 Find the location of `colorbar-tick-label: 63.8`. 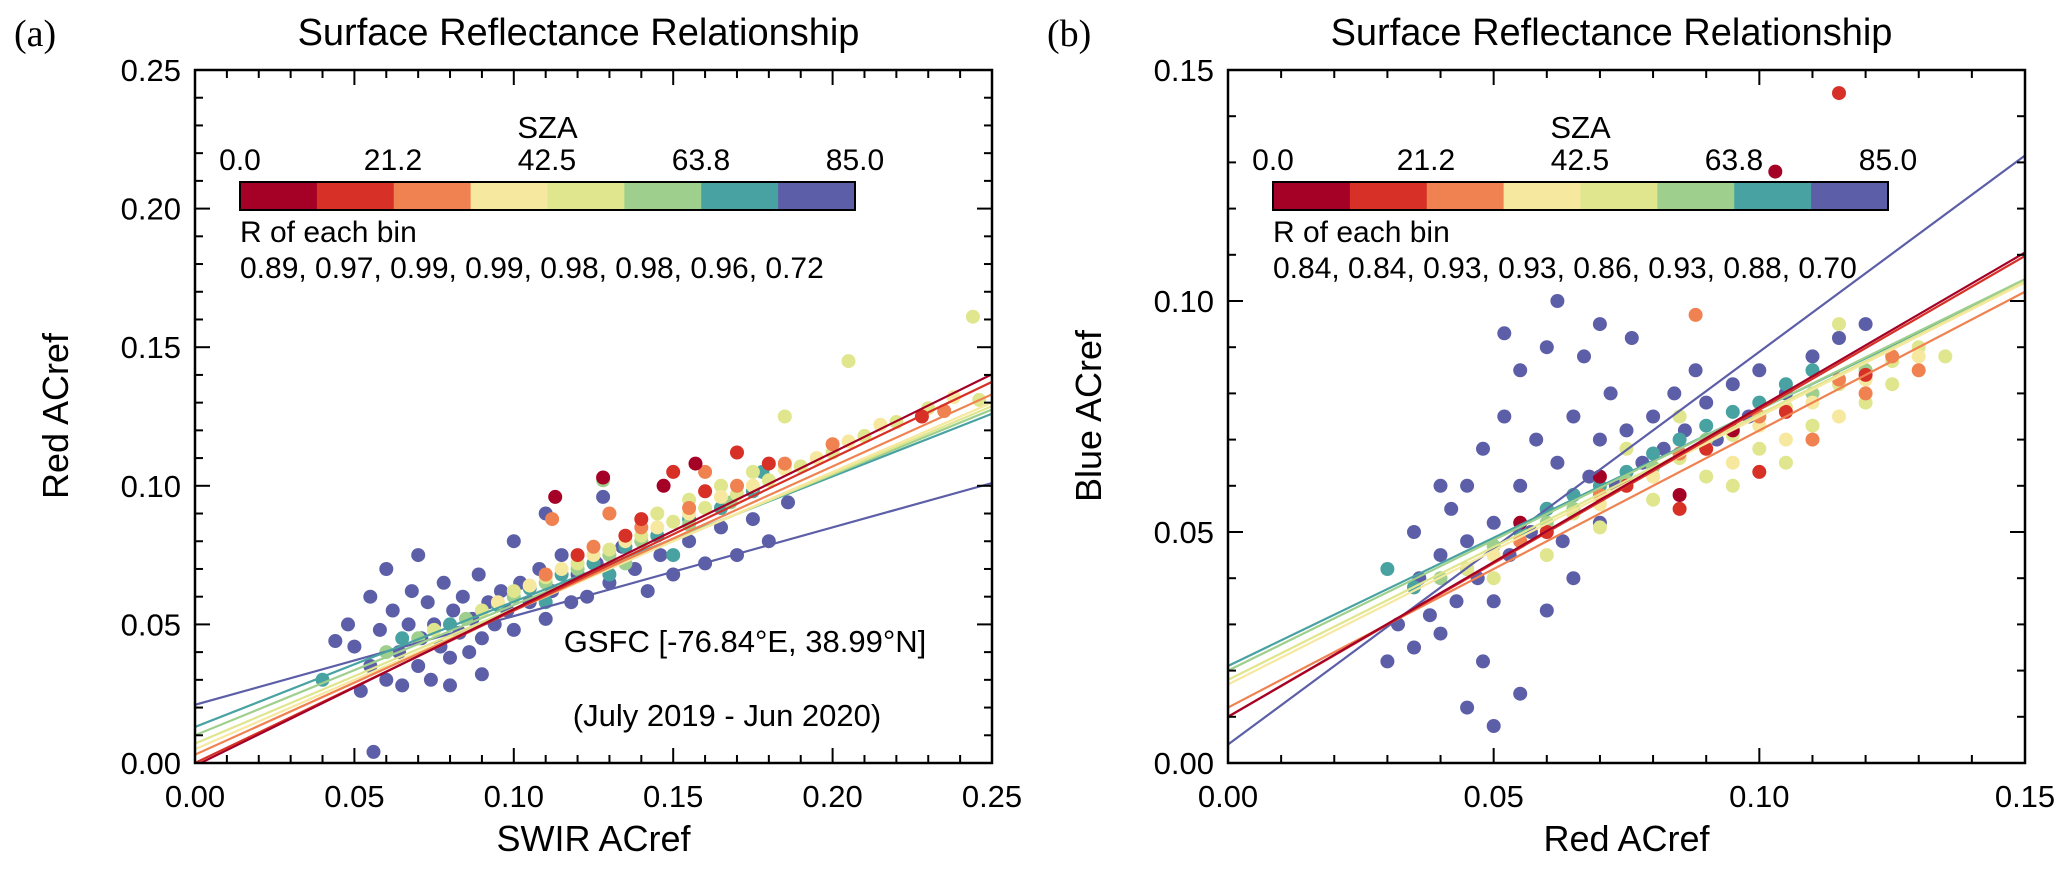

colorbar-tick-label: 63.8 is located at coordinates (1734, 160).